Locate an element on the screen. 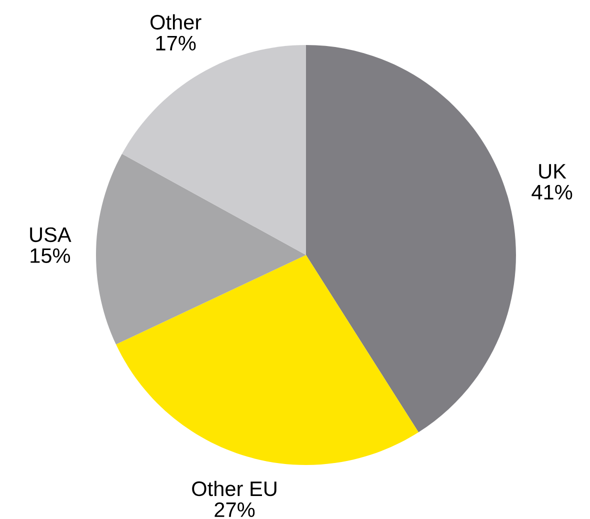  data-label: 15% is located at coordinates (50, 256).